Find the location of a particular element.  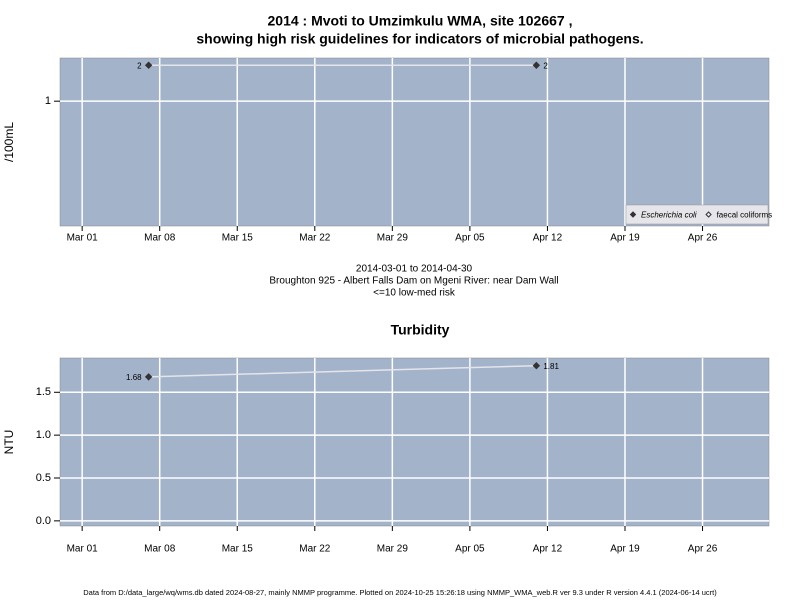

y-tick-label: 1.0 is located at coordinates (43, 435).